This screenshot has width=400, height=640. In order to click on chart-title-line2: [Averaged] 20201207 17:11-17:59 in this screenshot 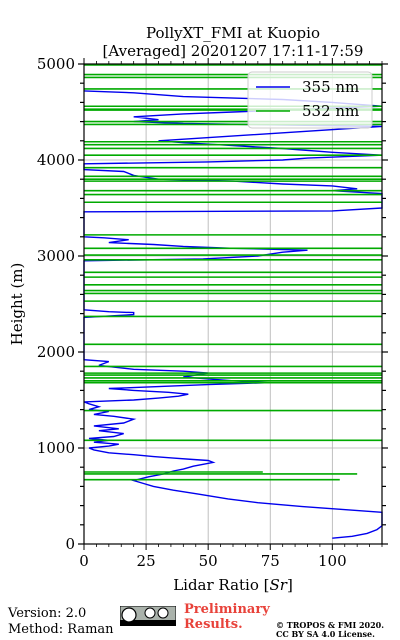, I will do `click(233, 51)`.